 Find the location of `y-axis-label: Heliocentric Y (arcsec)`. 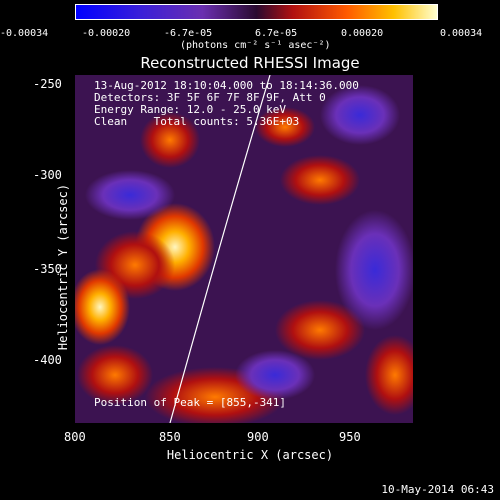

y-axis-label: Heliocentric Y (arcsec) is located at coordinates (63, 267).